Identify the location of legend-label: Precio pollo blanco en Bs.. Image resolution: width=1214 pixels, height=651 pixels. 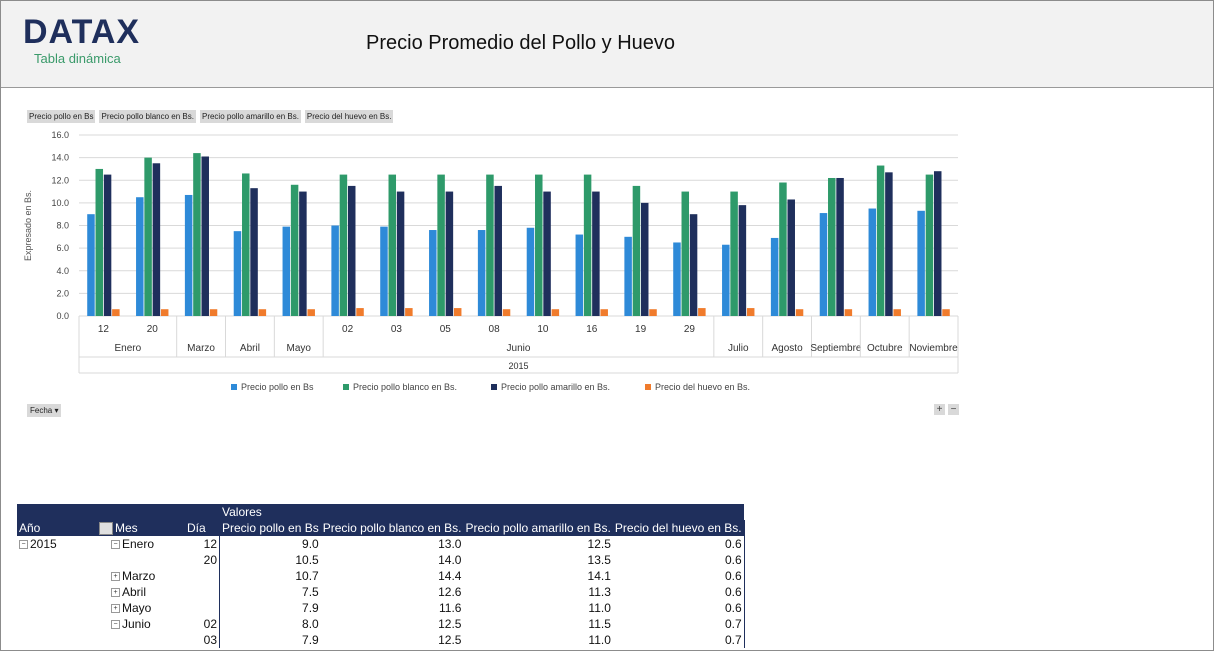
(405, 387).